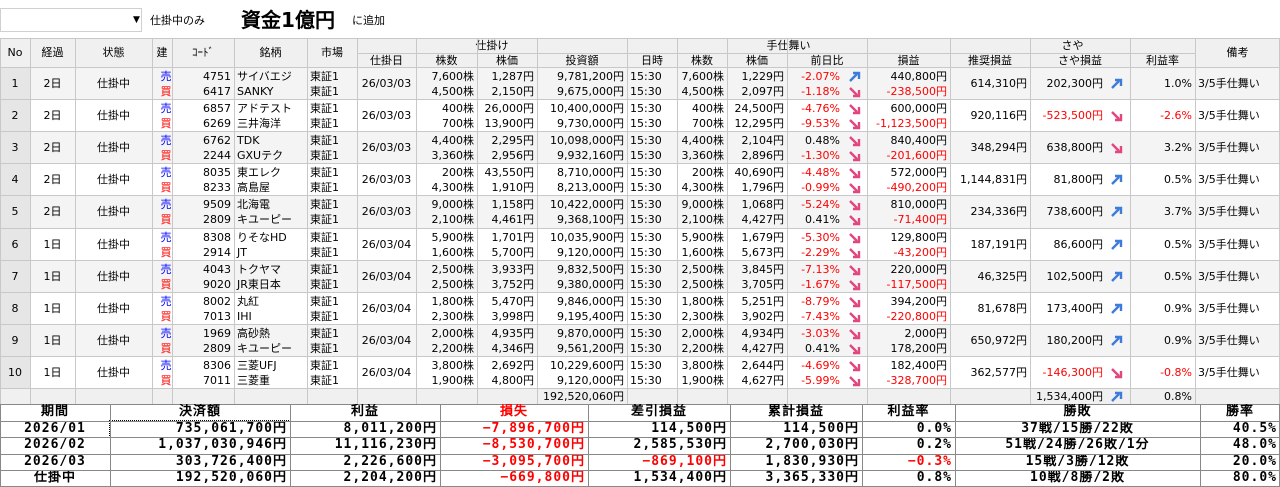 This screenshot has height=487, width=1280. What do you see at coordinates (255, 91) in the screenshot?
I see `stock-name: SANKY` at bounding box center [255, 91].